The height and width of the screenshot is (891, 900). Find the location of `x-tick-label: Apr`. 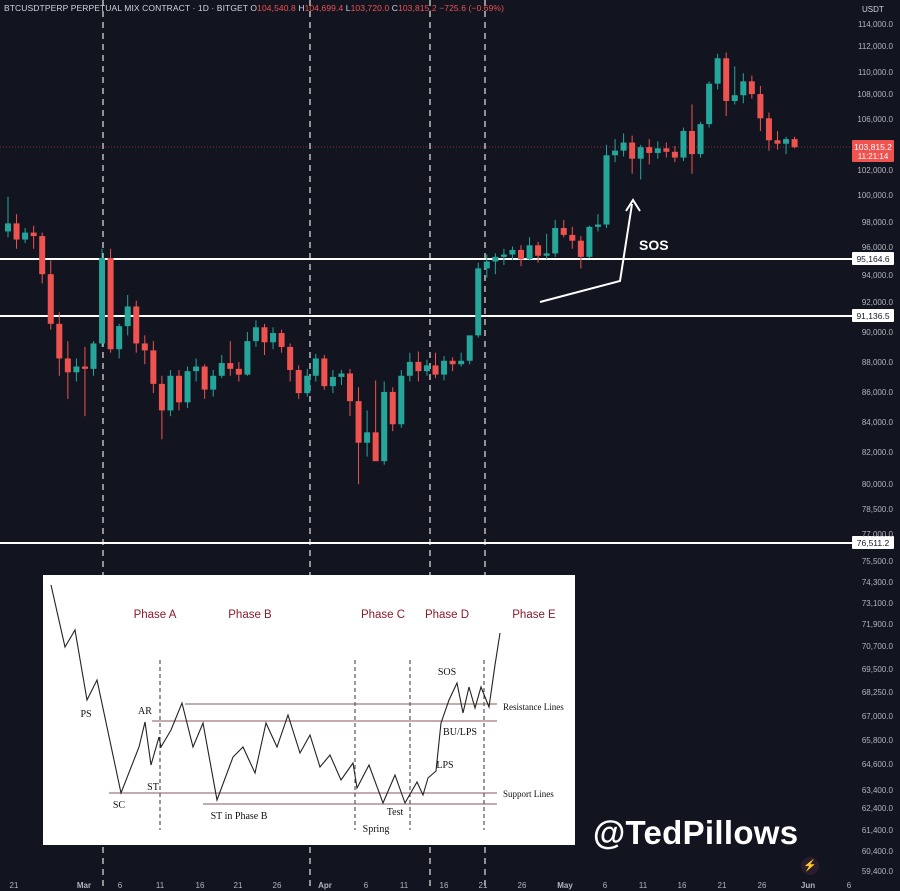

x-tick-label: Apr is located at coordinates (325, 885).